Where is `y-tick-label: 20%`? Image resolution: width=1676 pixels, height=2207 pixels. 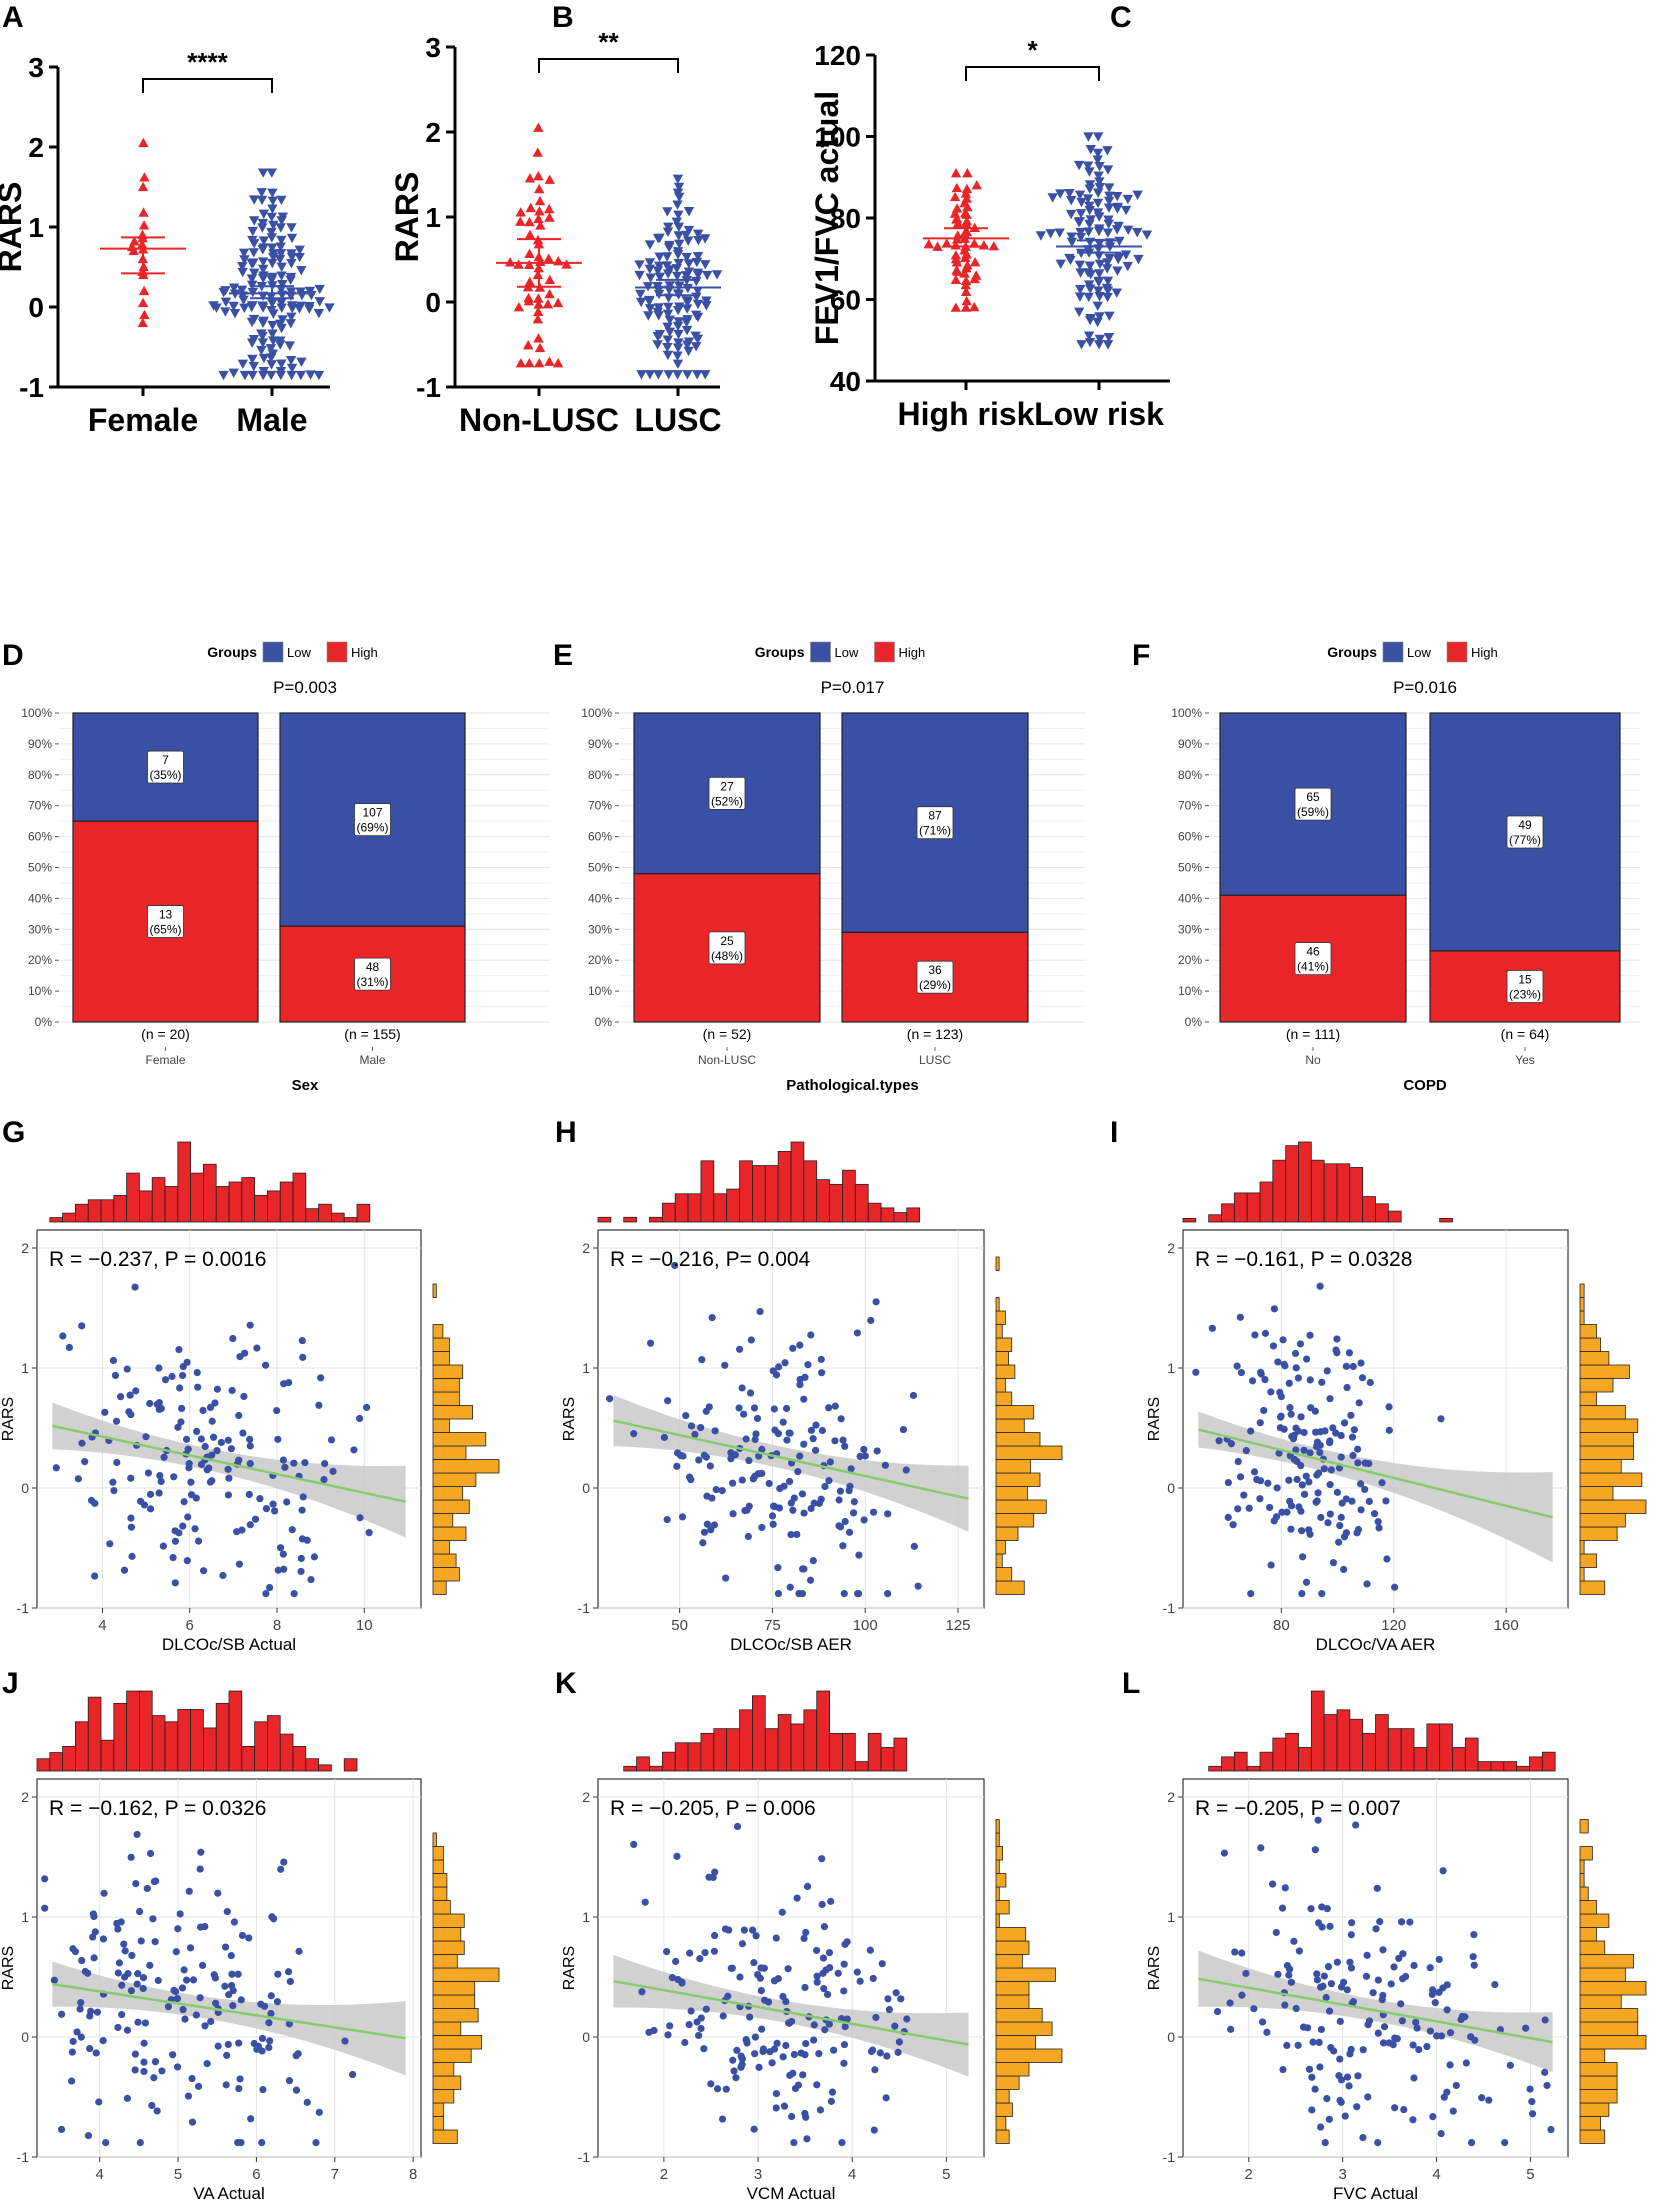 y-tick-label: 20% is located at coordinates (1190, 960).